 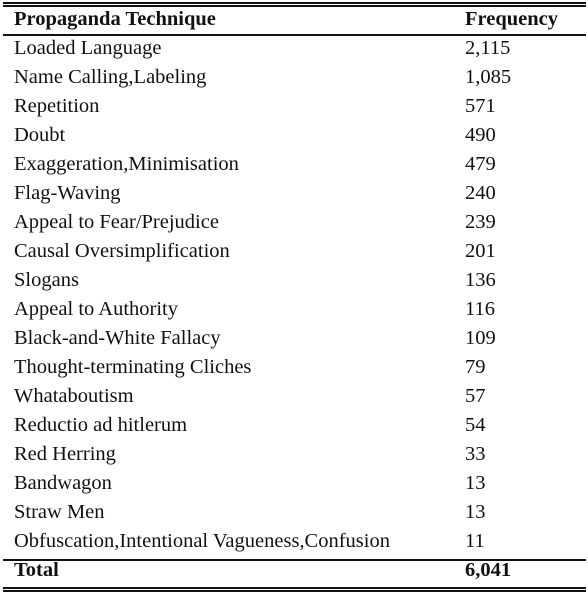 I want to click on header-frequency: Frequency, so click(x=512, y=19).